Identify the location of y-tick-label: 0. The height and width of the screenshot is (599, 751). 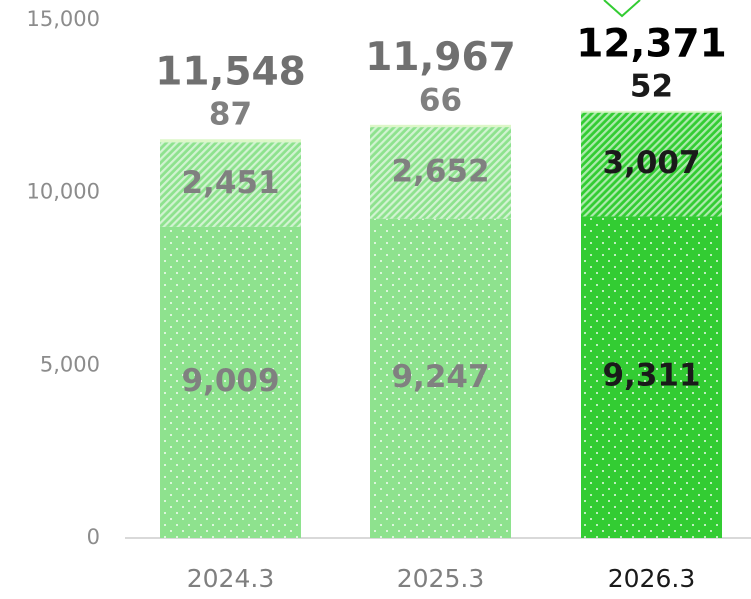
(93, 537).